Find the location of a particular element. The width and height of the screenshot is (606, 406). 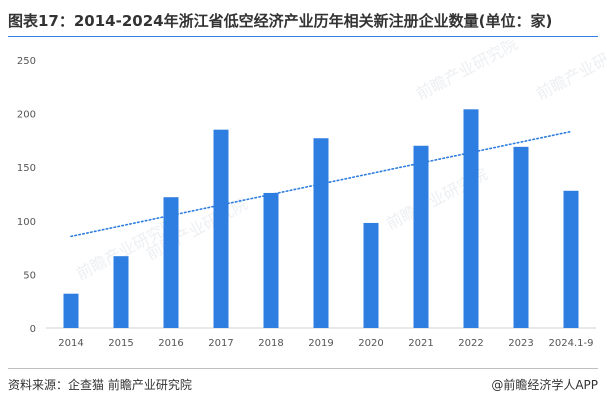

x-tick-label: 2019 is located at coordinates (320, 343).